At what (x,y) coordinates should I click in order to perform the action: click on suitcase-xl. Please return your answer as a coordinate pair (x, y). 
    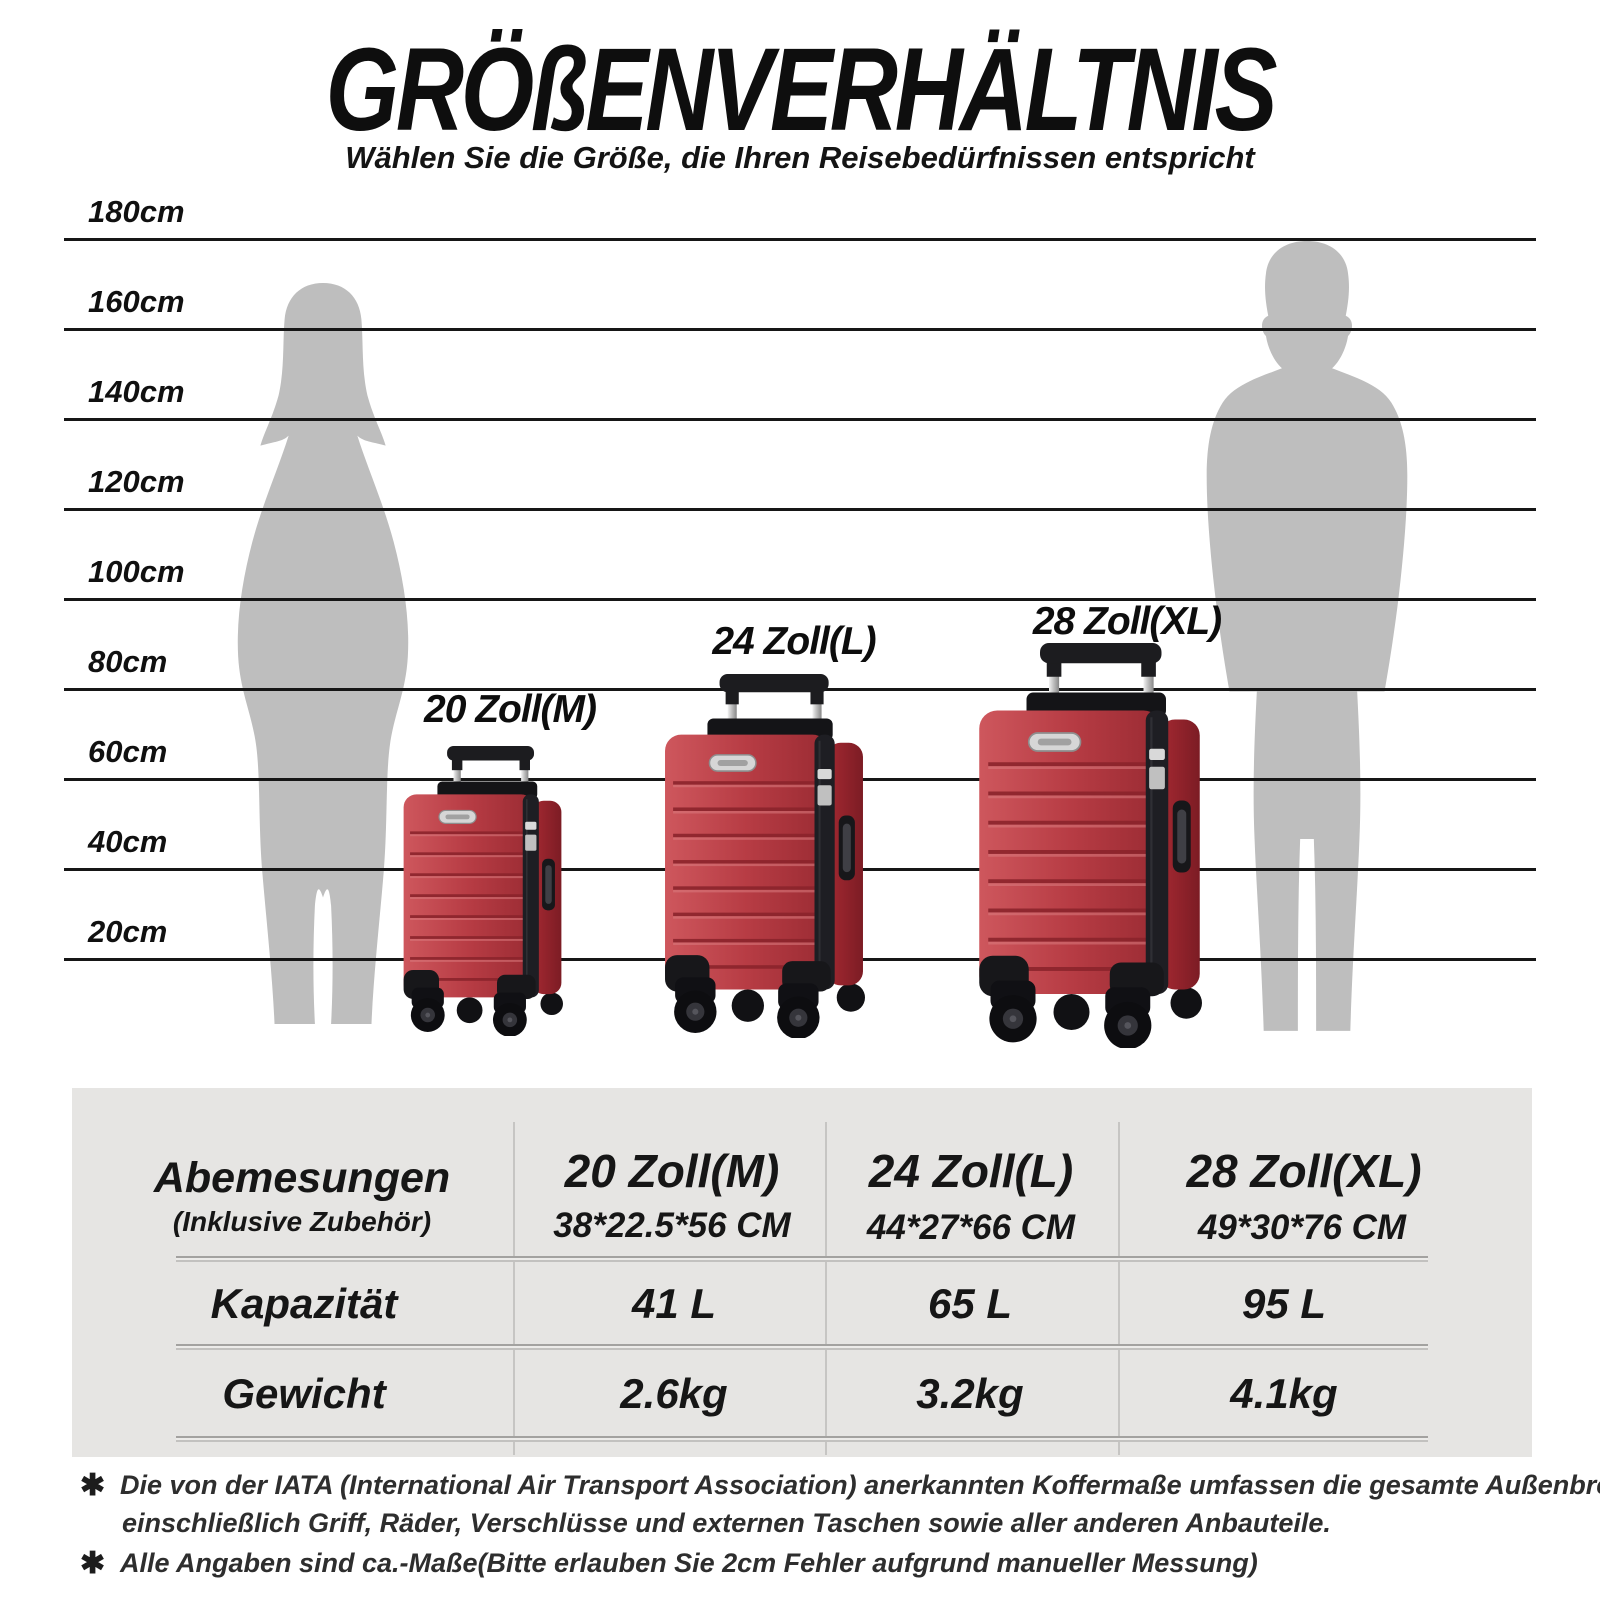
    Looking at the image, I should click on (1089, 845).